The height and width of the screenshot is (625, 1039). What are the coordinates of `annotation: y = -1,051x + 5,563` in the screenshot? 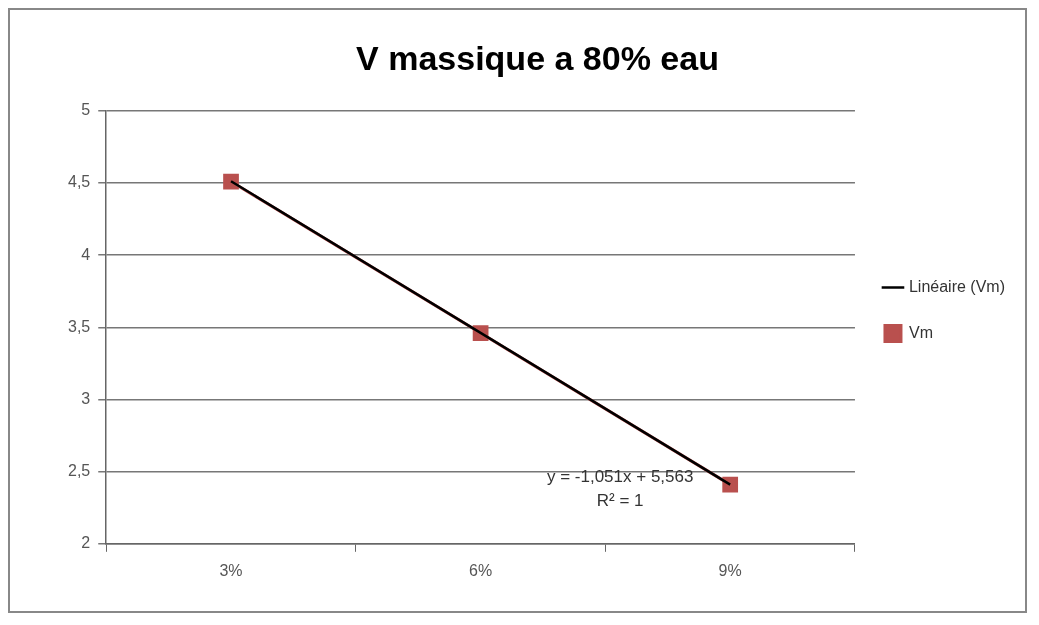 It's located at (620, 476).